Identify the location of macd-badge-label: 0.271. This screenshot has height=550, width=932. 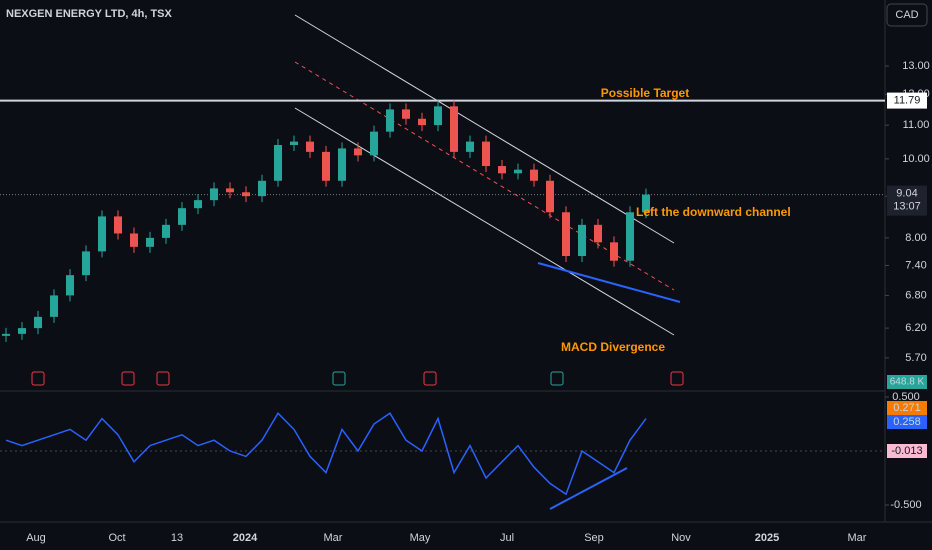
(907, 408).